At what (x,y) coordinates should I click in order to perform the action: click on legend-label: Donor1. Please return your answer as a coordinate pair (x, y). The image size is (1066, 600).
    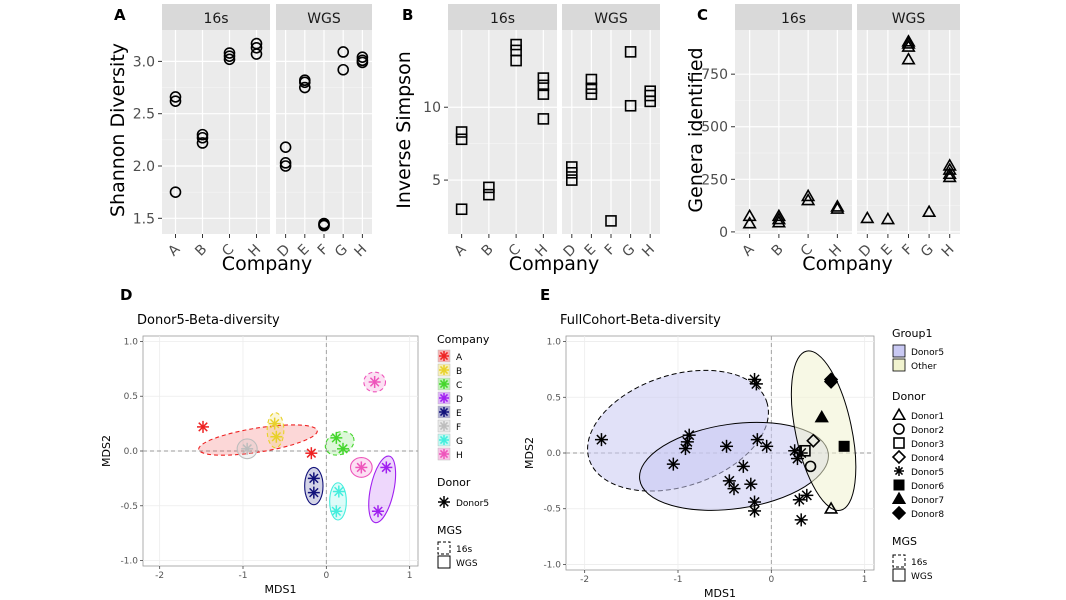
    Looking at the image, I should click on (927, 417).